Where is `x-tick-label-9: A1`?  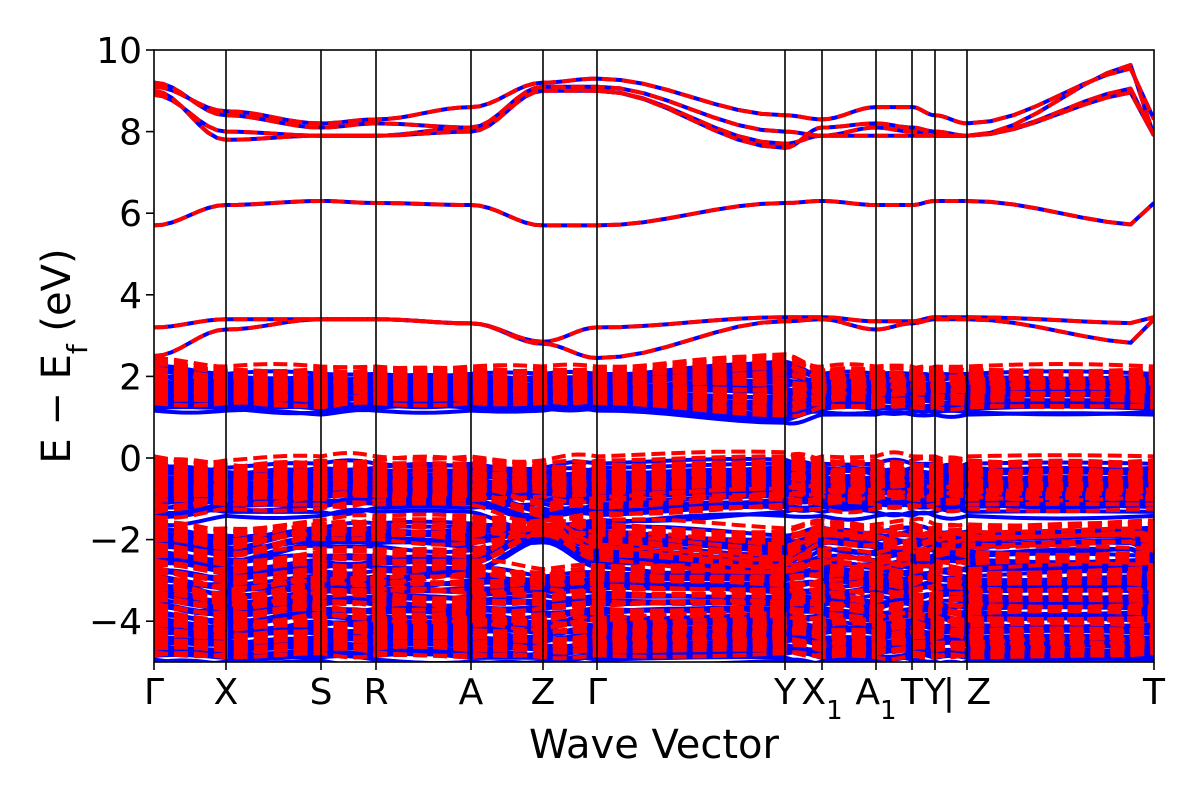
x-tick-label-9: A1 is located at coordinates (875, 699).